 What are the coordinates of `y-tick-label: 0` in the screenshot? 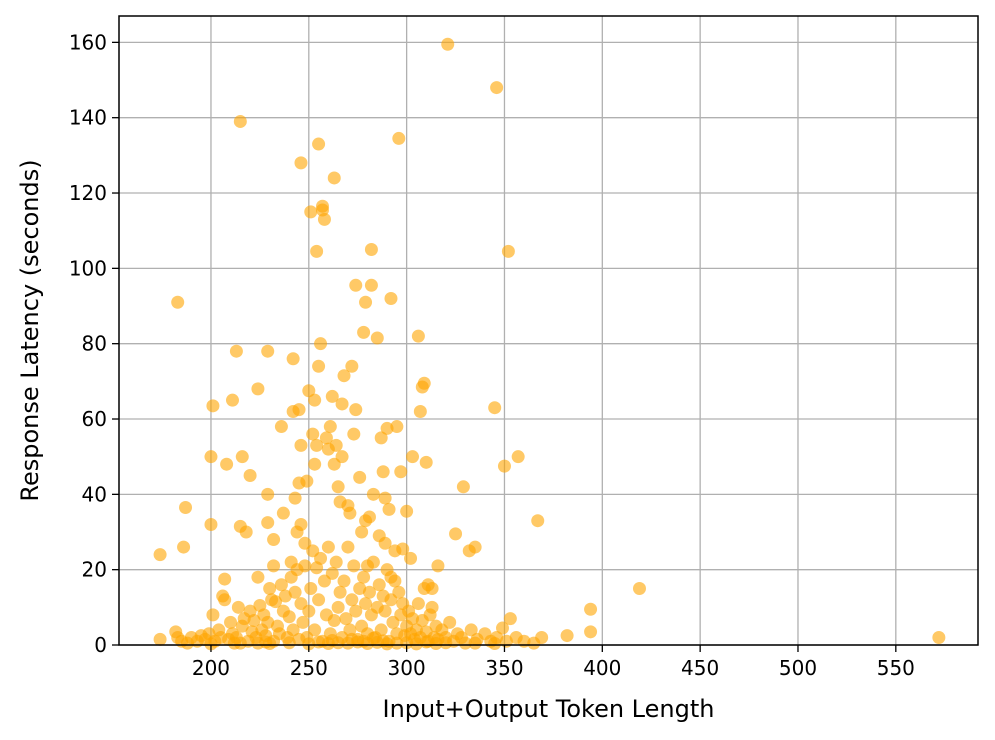 It's located at (100, 645).